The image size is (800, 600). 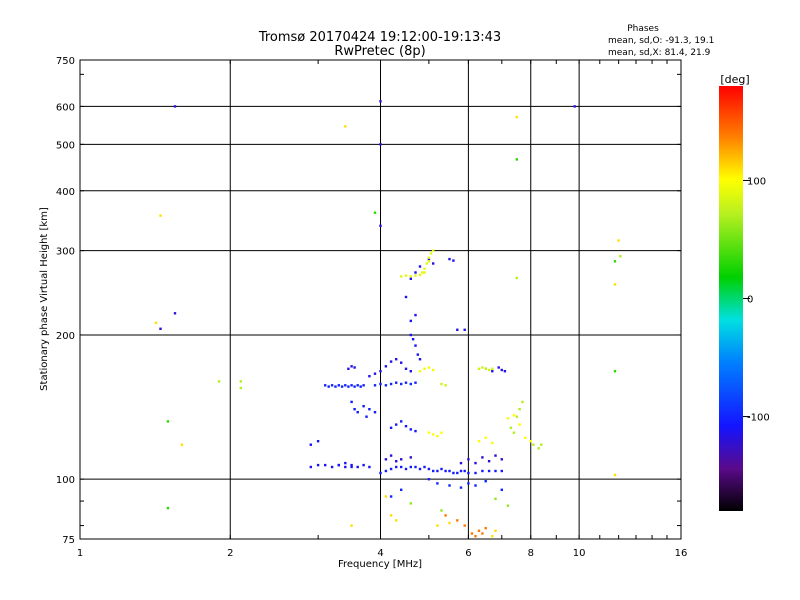 I want to click on stats-heading: Phases, so click(x=643, y=29).